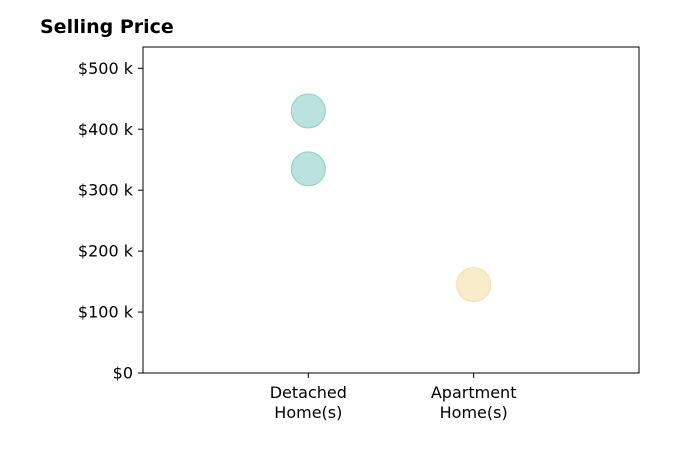 This screenshot has height=462, width=679. What do you see at coordinates (123, 373) in the screenshot?
I see `y-tick-label: $0` at bounding box center [123, 373].